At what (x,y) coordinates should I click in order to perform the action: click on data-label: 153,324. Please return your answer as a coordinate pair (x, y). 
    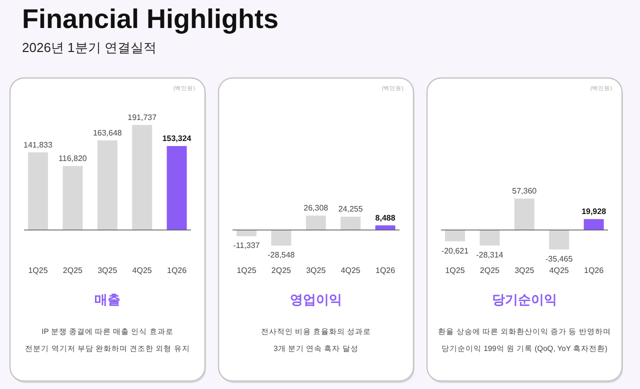
    Looking at the image, I should click on (177, 139).